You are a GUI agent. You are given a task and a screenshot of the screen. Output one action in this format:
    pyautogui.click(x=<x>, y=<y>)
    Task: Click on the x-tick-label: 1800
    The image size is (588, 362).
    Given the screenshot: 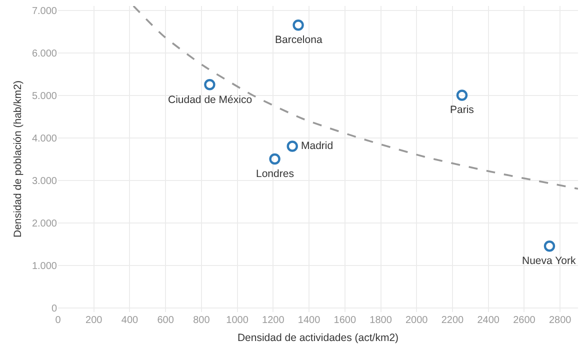 What is the action you would take?
    pyautogui.click(x=381, y=320)
    